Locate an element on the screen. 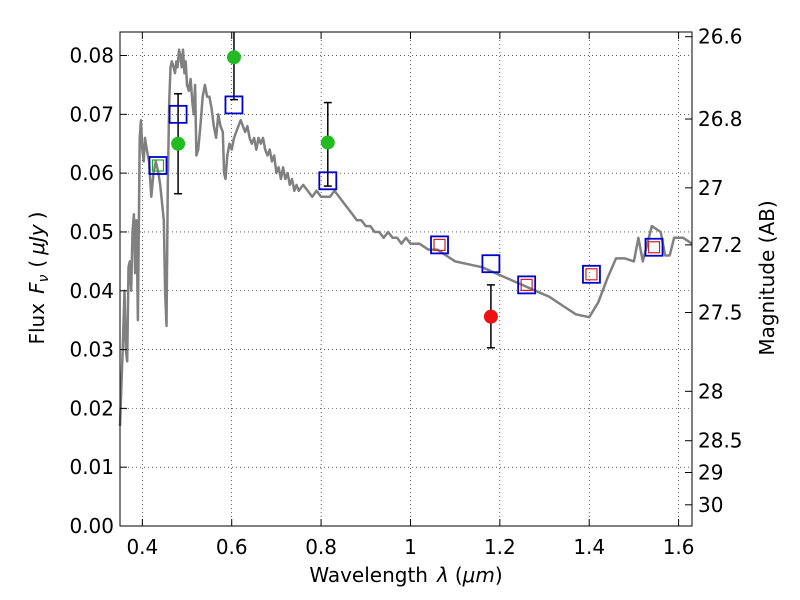 Image resolution: width=800 pixels, height=600 pixels. x-tick-label: 1.4 is located at coordinates (589, 547).